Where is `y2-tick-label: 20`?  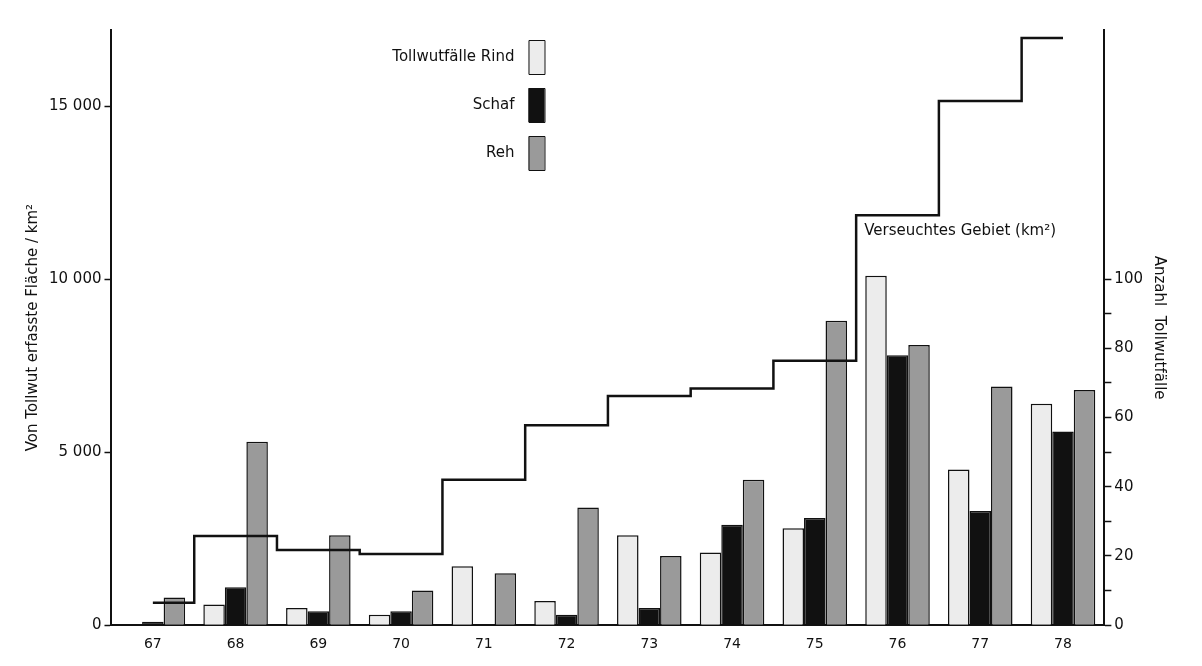 y2-tick-label: 20 is located at coordinates (1124, 554).